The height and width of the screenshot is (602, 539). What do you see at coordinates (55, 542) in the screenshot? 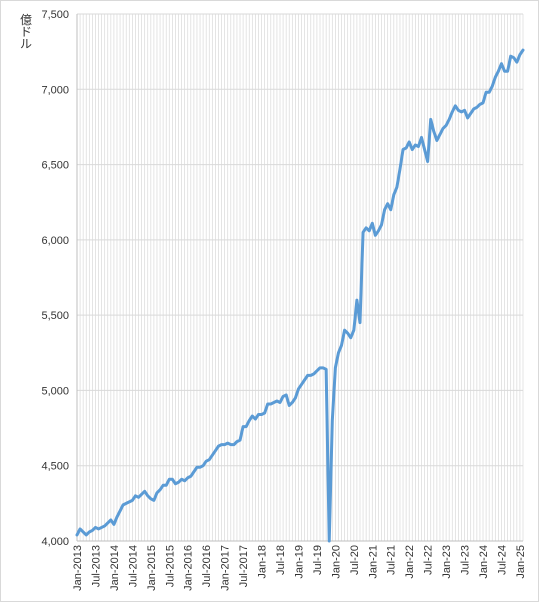
I see `y-tick-label: 4,000` at bounding box center [55, 542].